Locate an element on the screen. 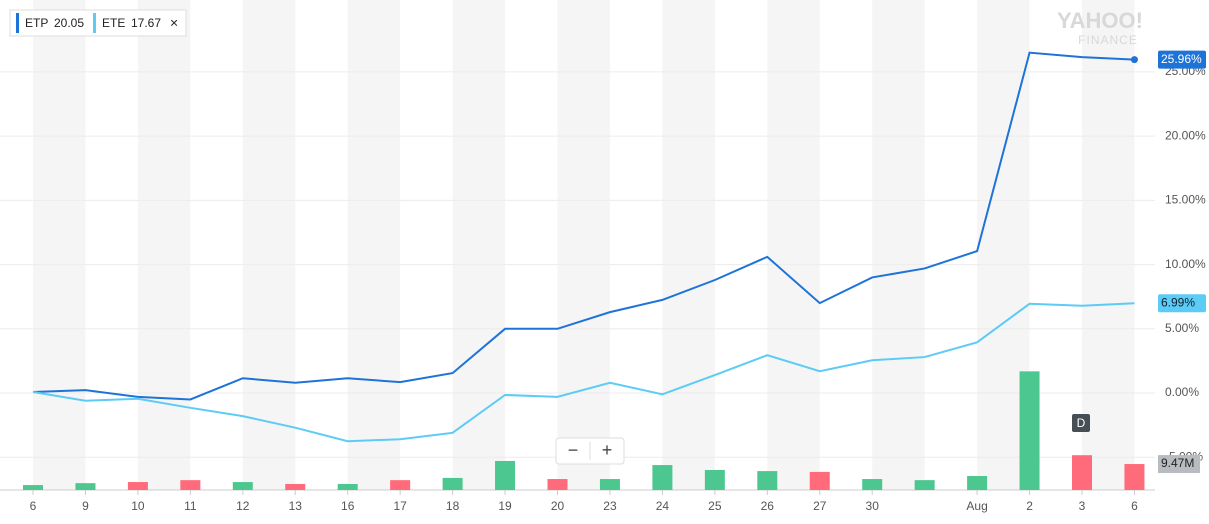  zoom-out: − is located at coordinates (573, 450).